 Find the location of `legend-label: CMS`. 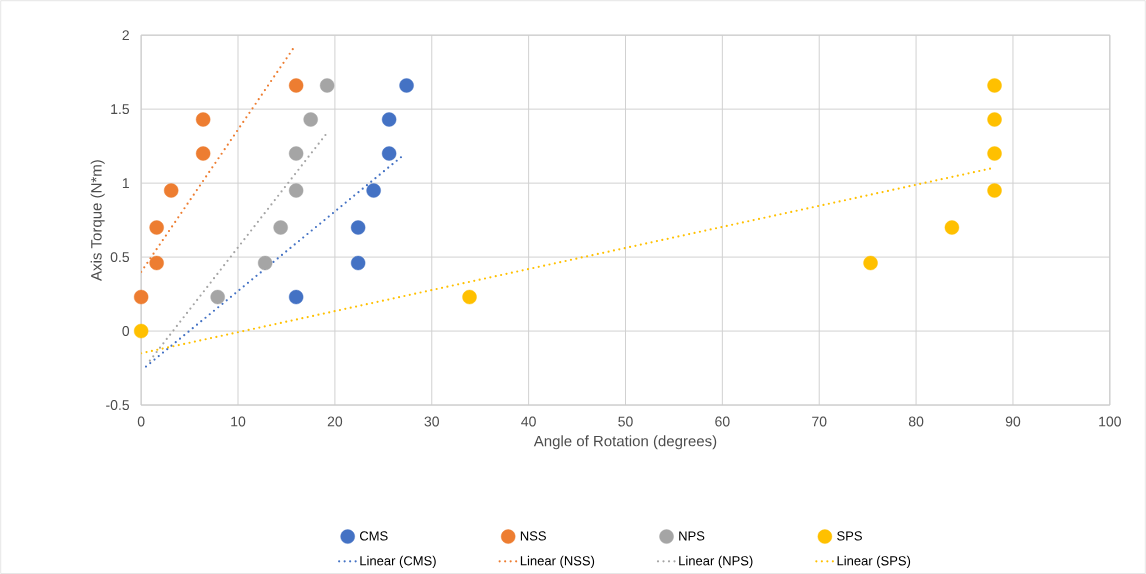

legend-label: CMS is located at coordinates (373, 536).